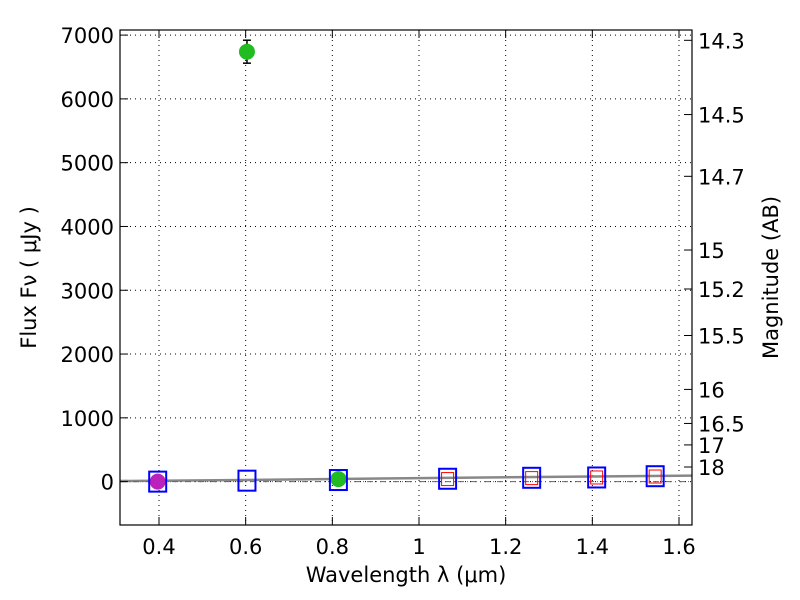  Describe the element at coordinates (87, 291) in the screenshot. I see `y-tick-label: 3000` at that location.